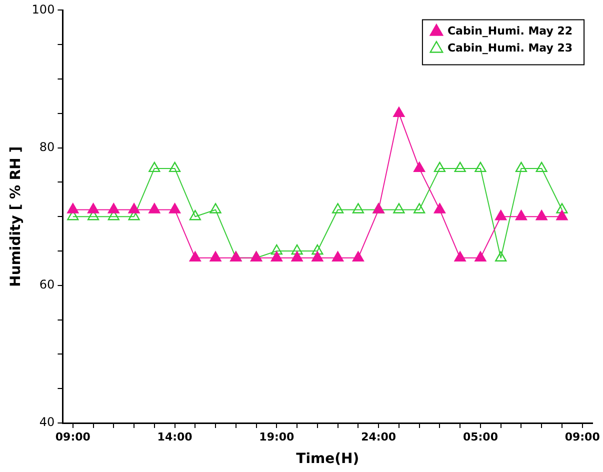 The height and width of the screenshot is (472, 603). I want to click on y-axis-title: Humidity [ % RH ], so click(16, 216).